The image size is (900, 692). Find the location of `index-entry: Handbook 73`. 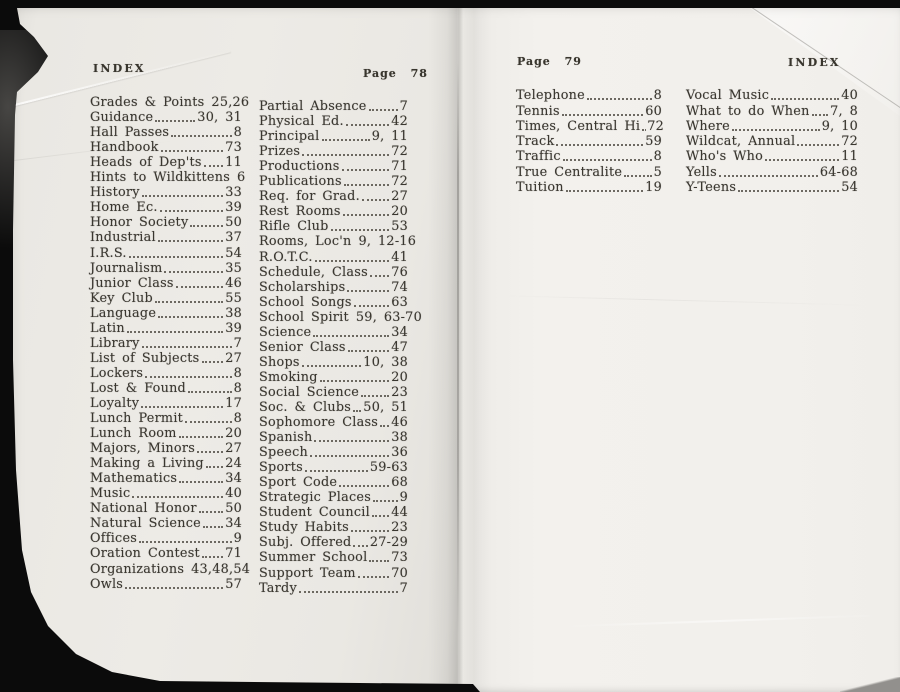

index-entry: Handbook 73 is located at coordinates (166, 147).